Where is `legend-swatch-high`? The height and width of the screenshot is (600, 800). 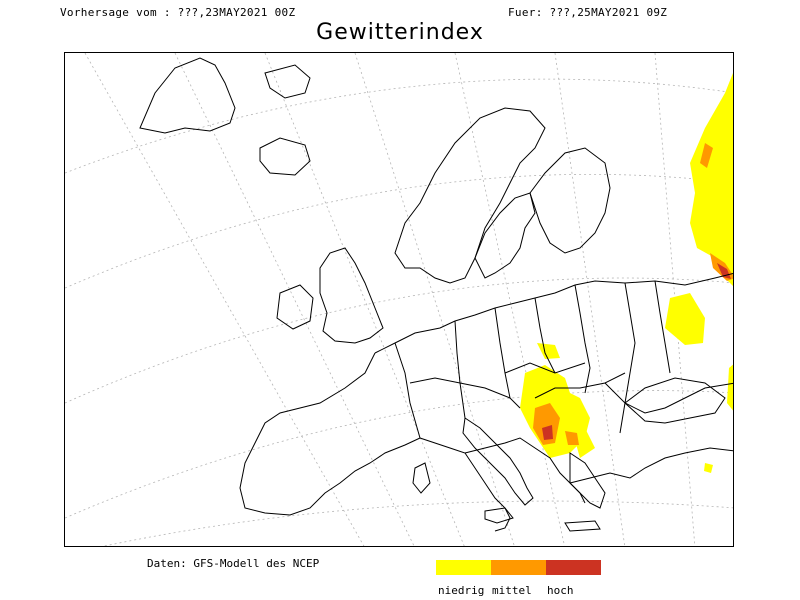
legend-swatch-high is located at coordinates (573, 567).